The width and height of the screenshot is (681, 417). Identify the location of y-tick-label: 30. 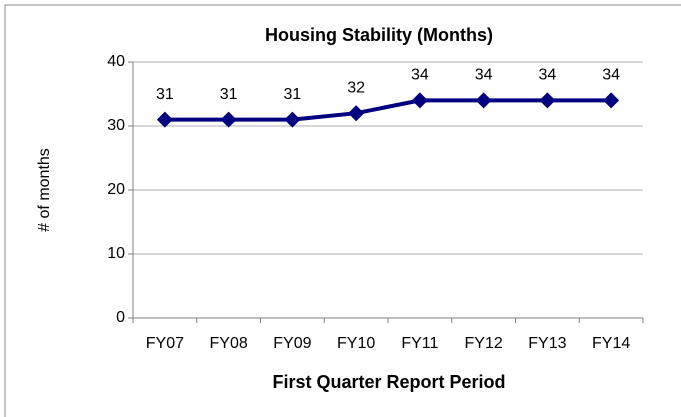
(116, 125).